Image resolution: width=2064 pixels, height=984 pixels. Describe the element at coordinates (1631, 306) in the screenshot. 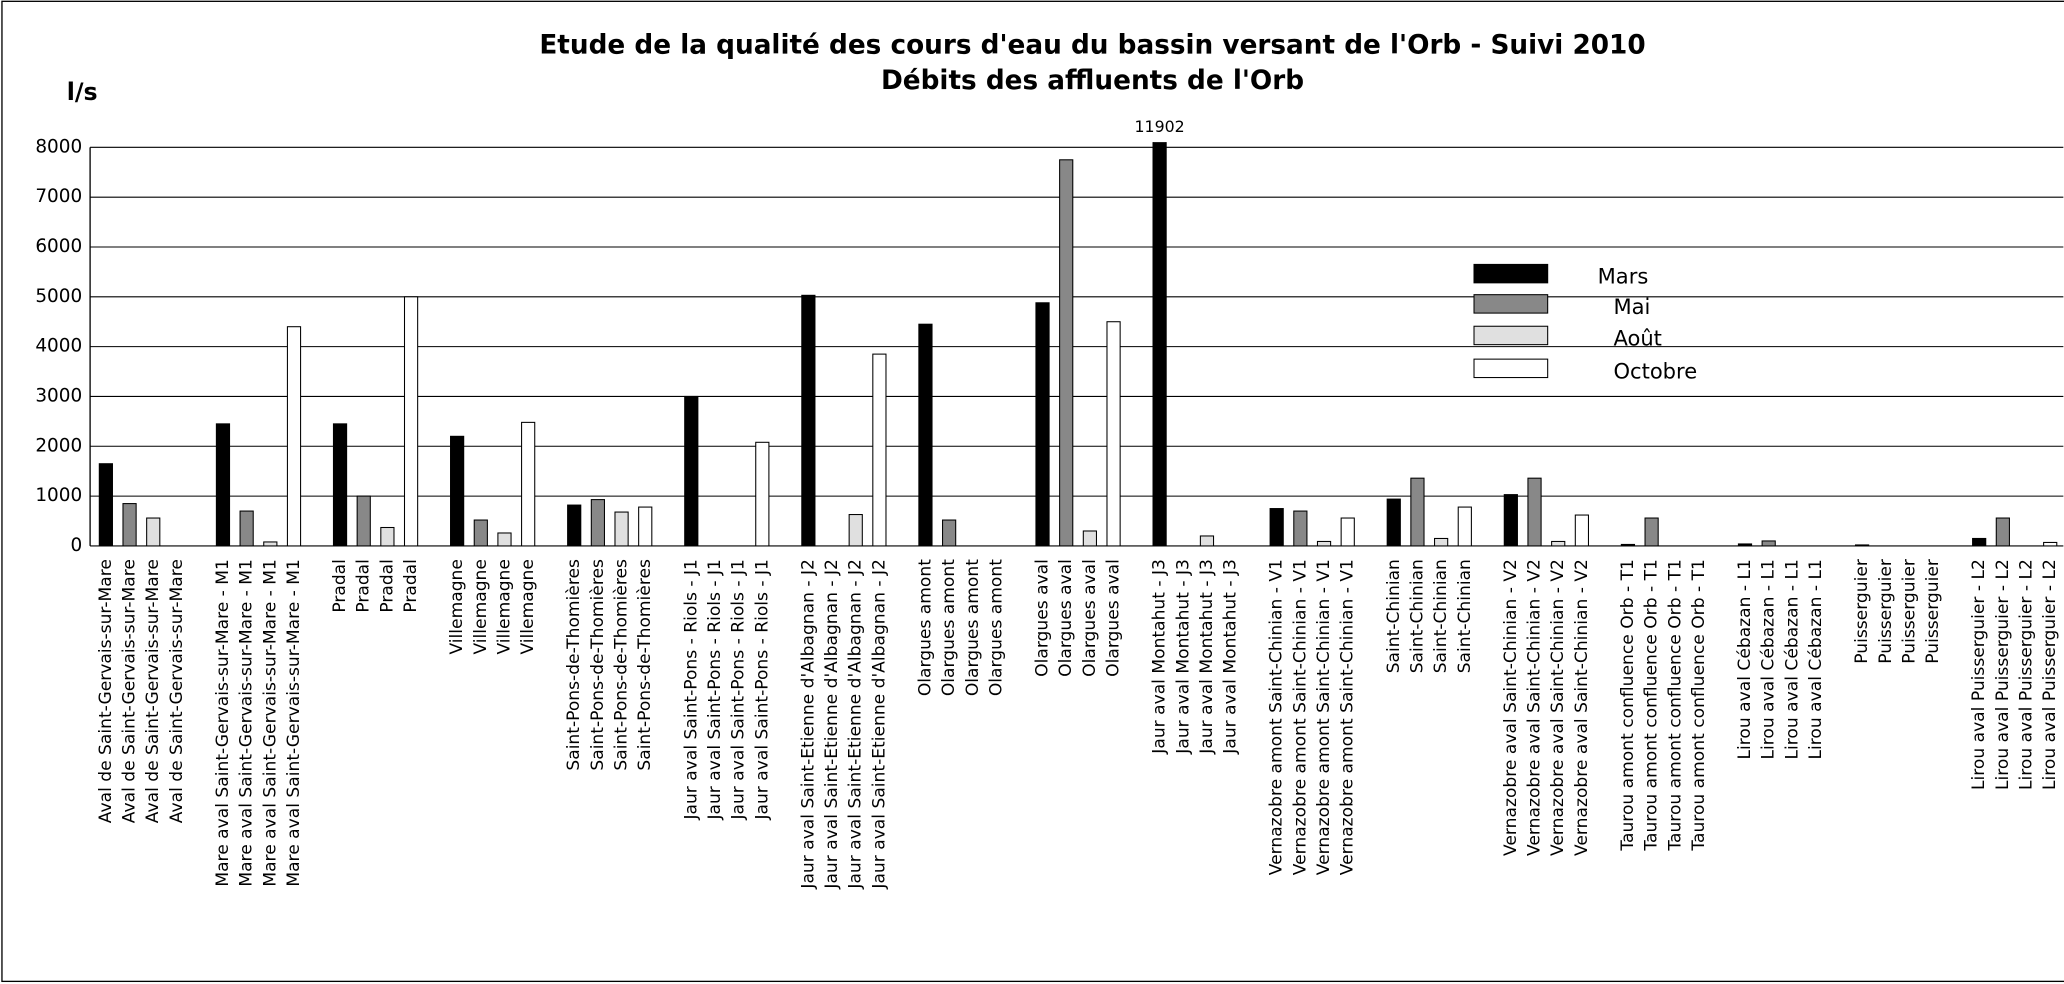

I see `legend-label: Mai` at that location.